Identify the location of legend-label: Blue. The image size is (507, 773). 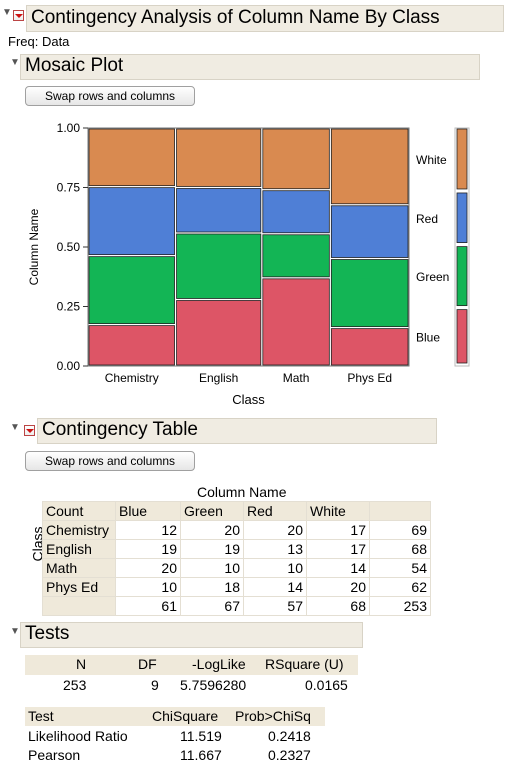
(428, 337).